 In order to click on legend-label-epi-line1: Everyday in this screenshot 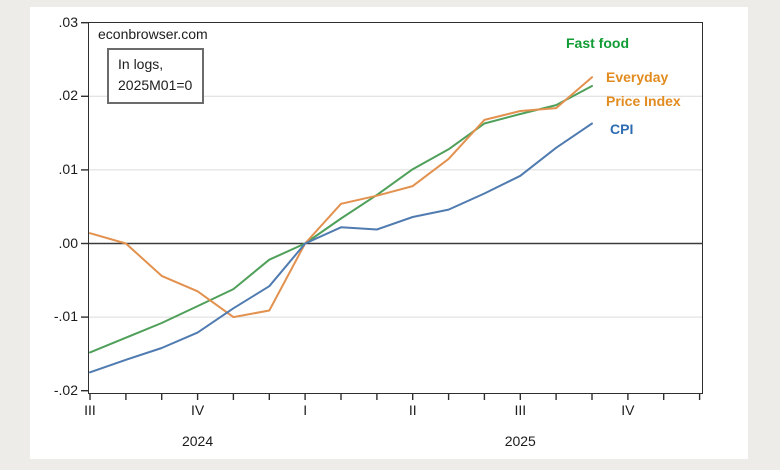, I will do `click(637, 77)`.